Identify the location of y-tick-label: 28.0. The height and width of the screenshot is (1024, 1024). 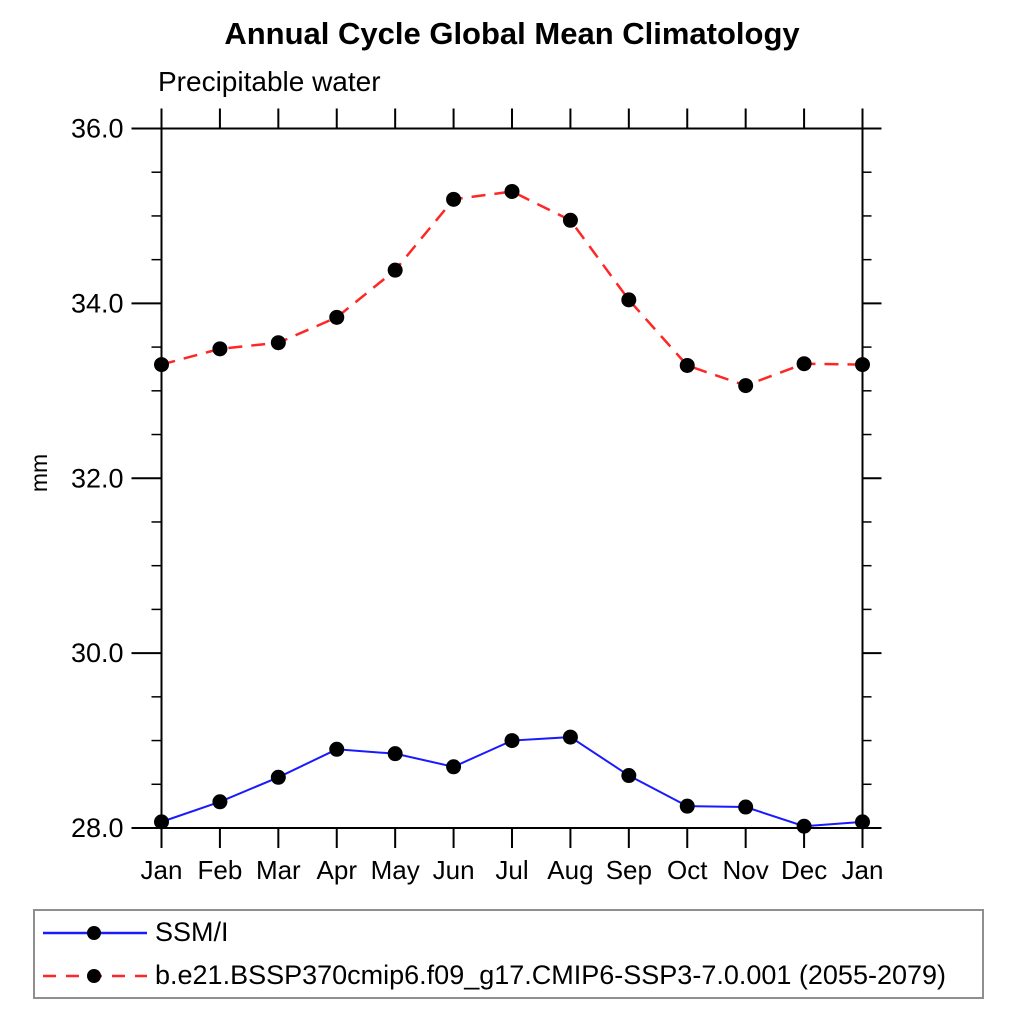
(97, 828).